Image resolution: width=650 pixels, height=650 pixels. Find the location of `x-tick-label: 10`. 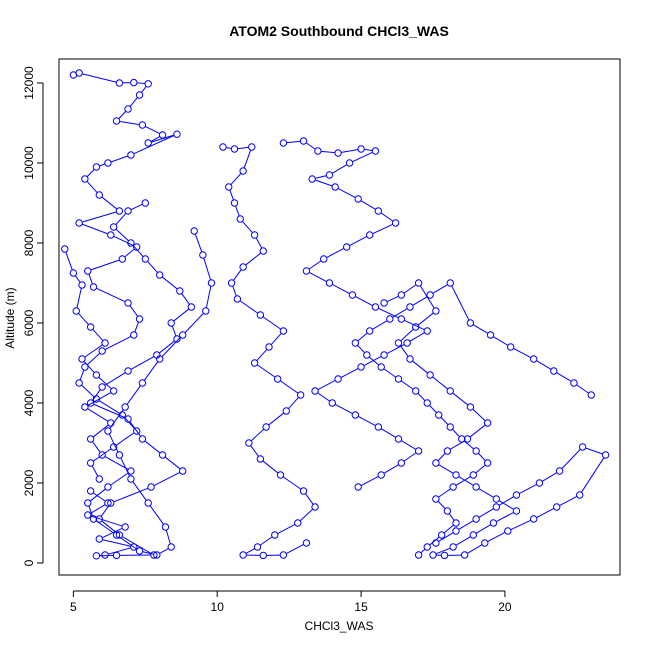

x-tick-label: 10 is located at coordinates (218, 607).